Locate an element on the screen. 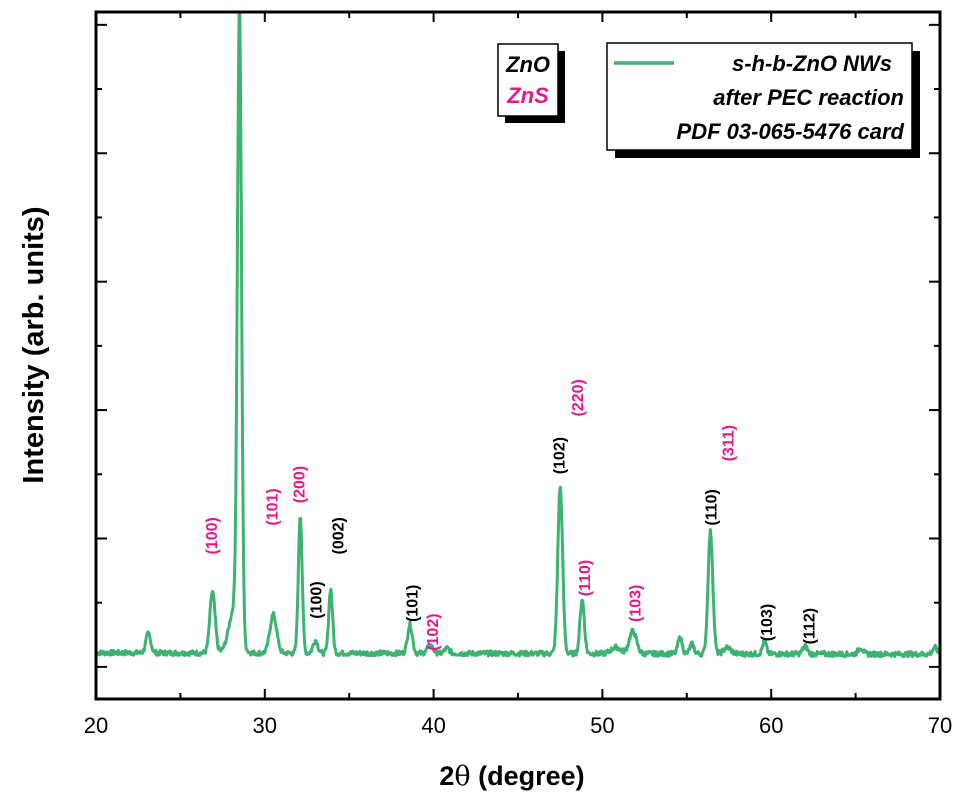  series-legend-line-2: after PEC reaction is located at coordinates (808, 97).